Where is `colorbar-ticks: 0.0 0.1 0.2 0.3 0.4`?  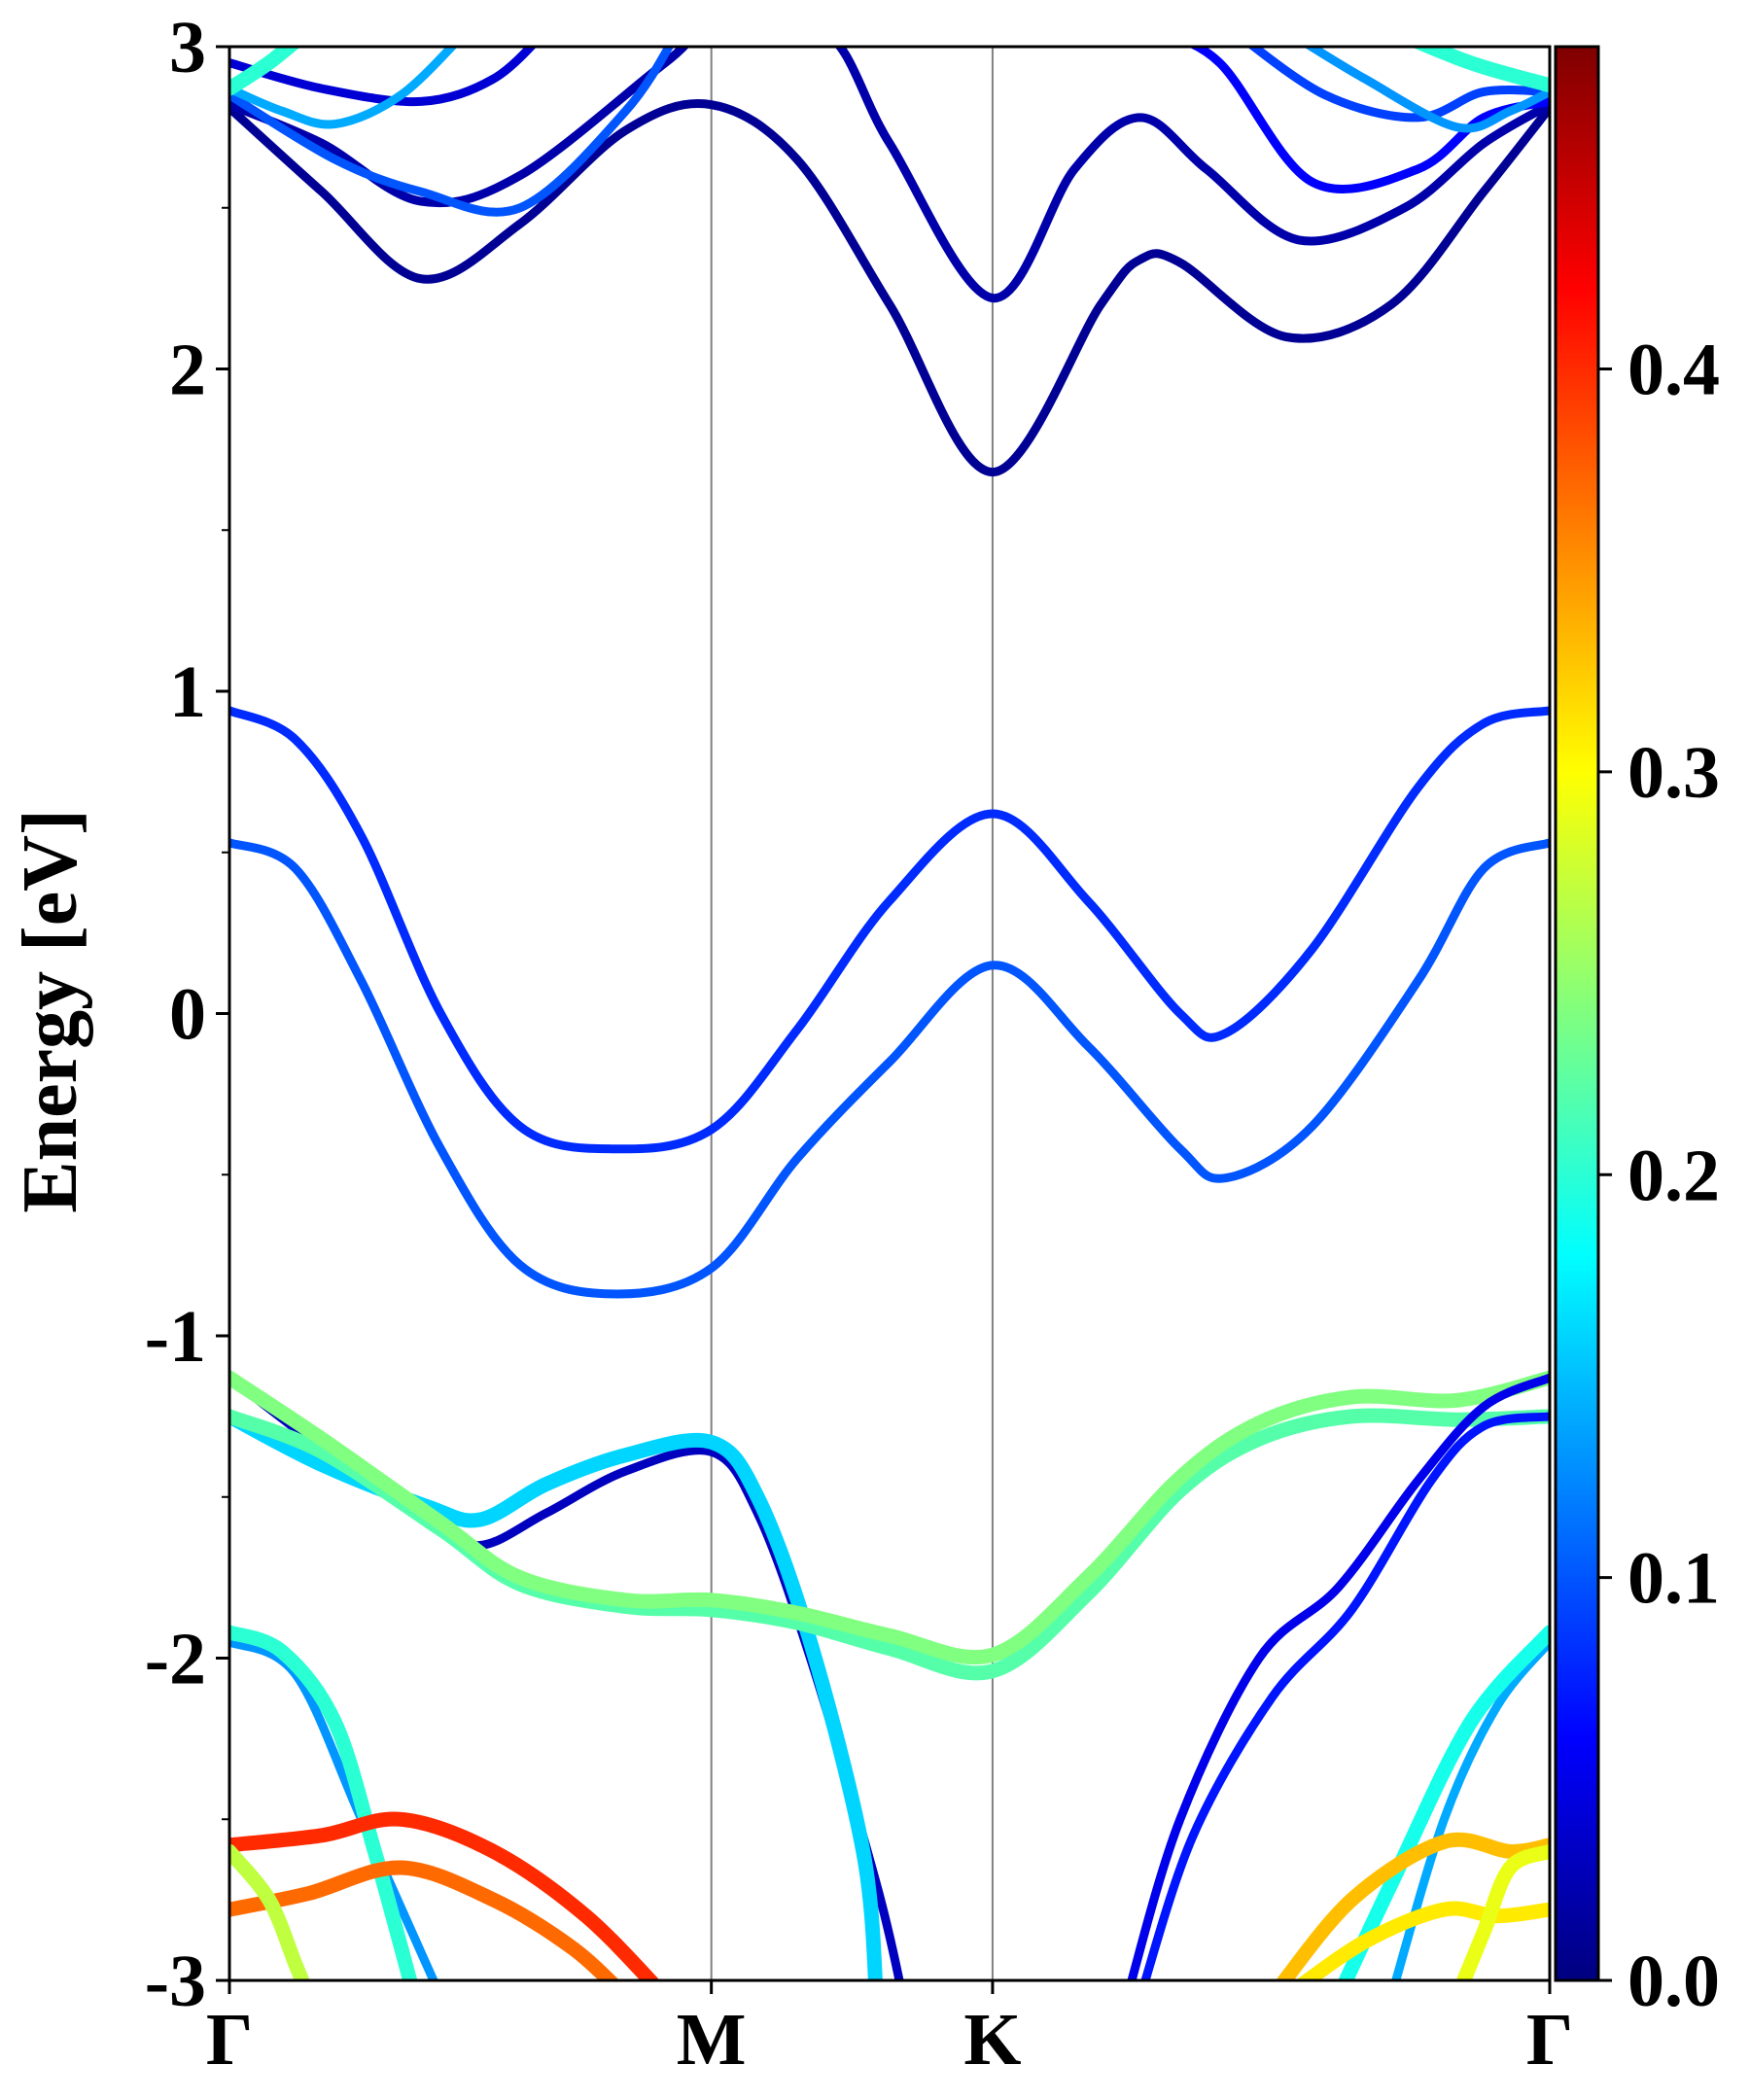
colorbar-ticks: 0.0 0.1 0.2 0.3 0.4 is located at coordinates (1659, 1176).